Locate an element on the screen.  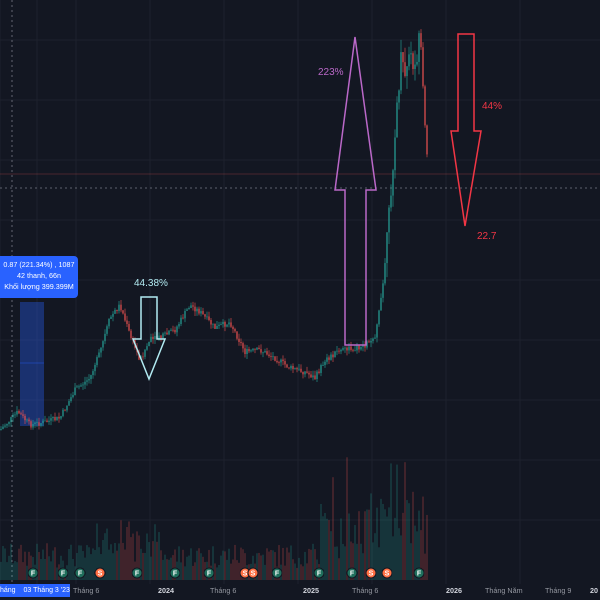
range-selection is located at coordinates (32, 364).